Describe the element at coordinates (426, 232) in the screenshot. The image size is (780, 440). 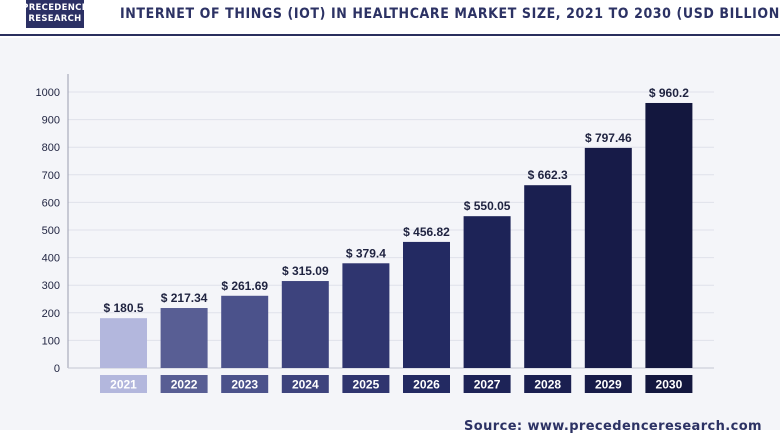
I see `bar-value-label: $ 456.82` at that location.